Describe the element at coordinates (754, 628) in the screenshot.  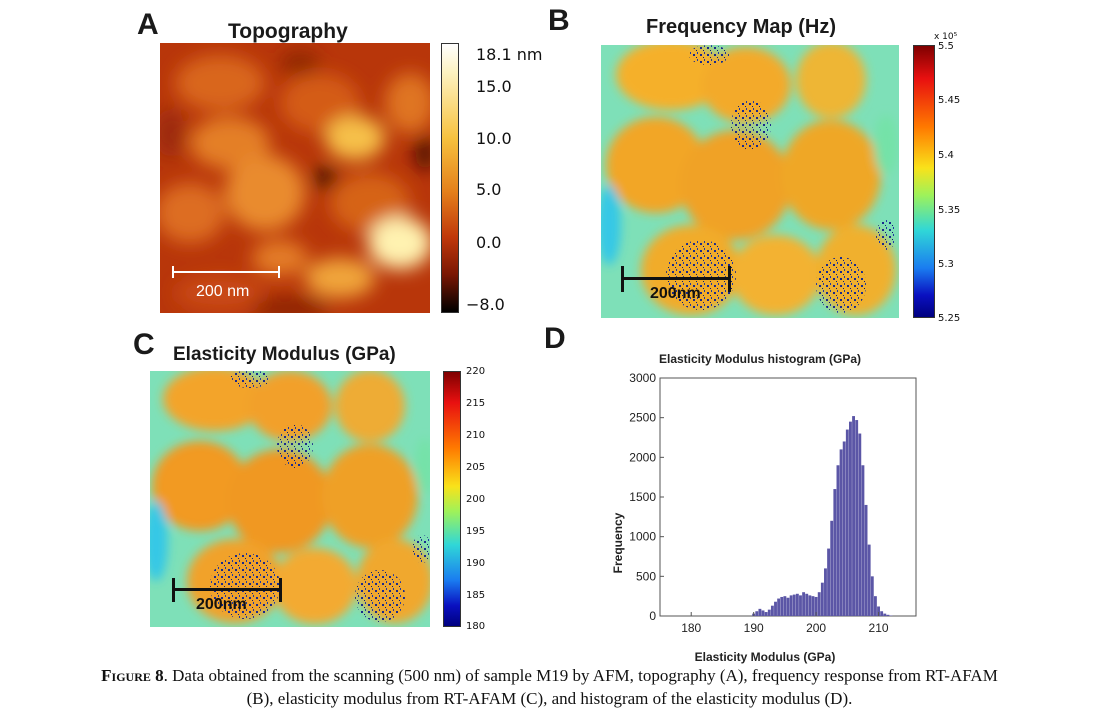
I see `x-tick-label: 190` at that location.